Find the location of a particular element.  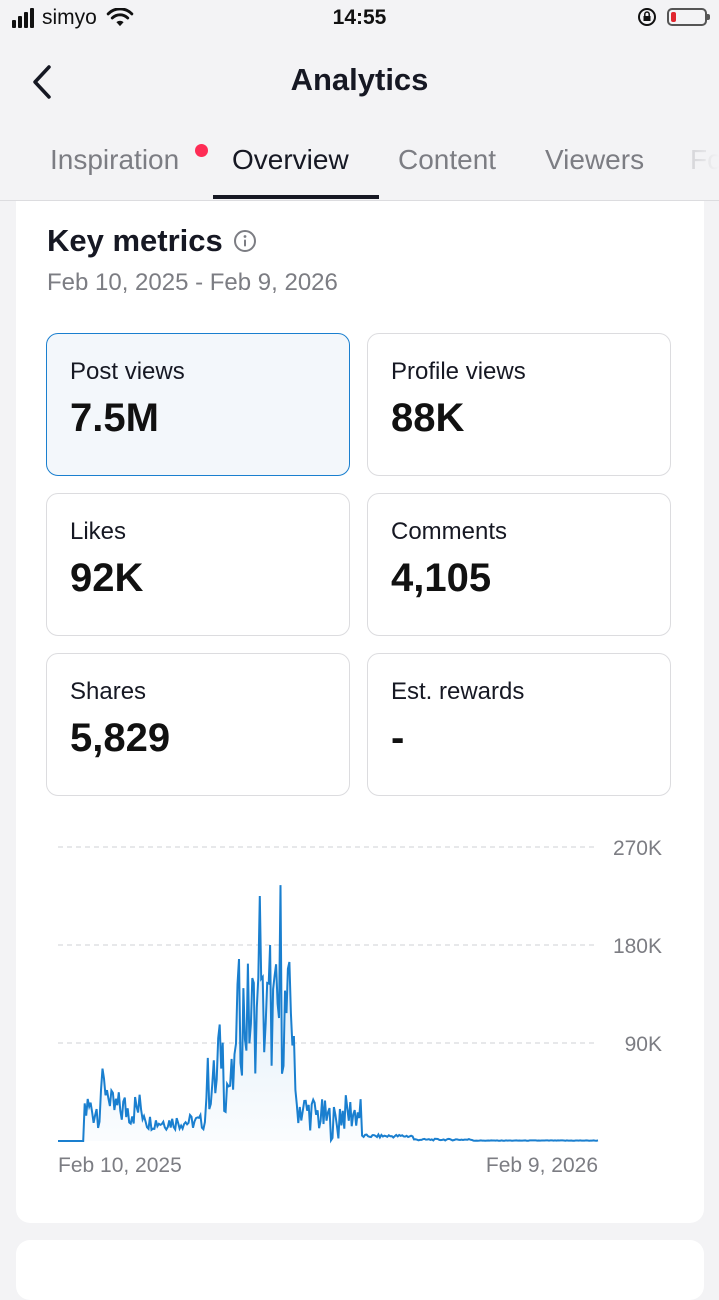

metric-value: - is located at coordinates (398, 738).